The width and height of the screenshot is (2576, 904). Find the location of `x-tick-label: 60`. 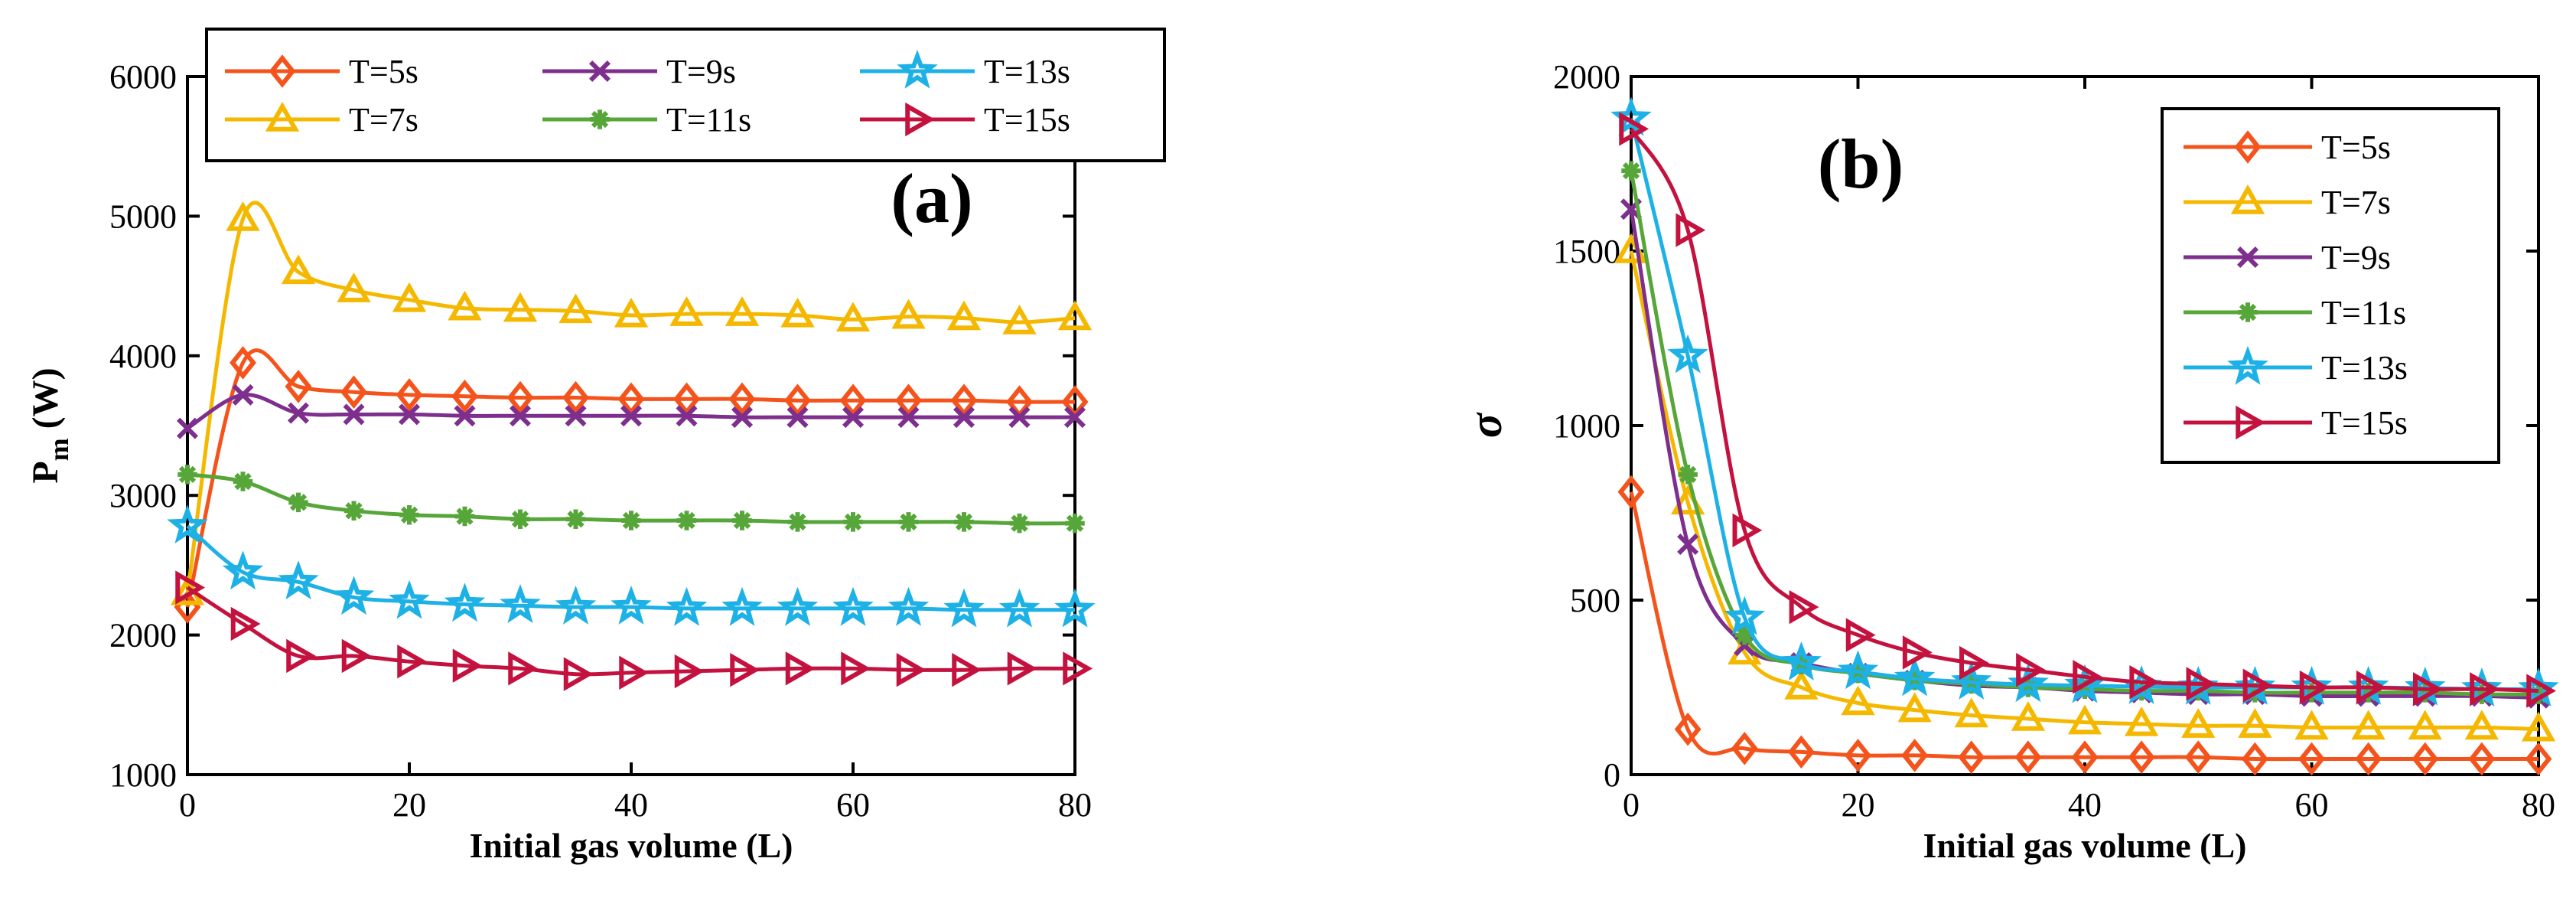

x-tick-label: 60 is located at coordinates (853, 805).